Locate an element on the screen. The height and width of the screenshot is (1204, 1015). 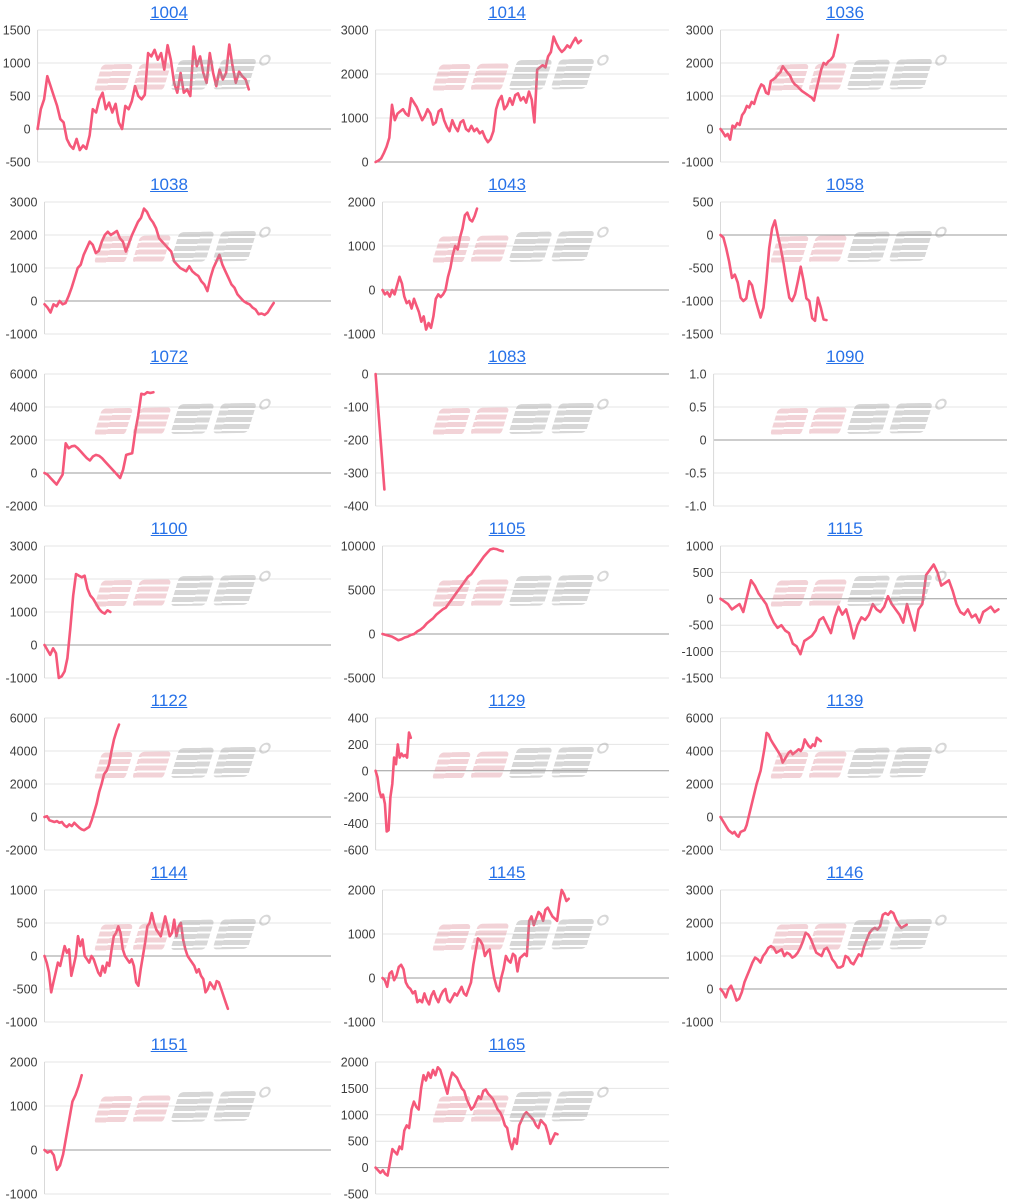
chart-card: 1043 2000 1000 0 -1000 is located at coordinates (507, 258).